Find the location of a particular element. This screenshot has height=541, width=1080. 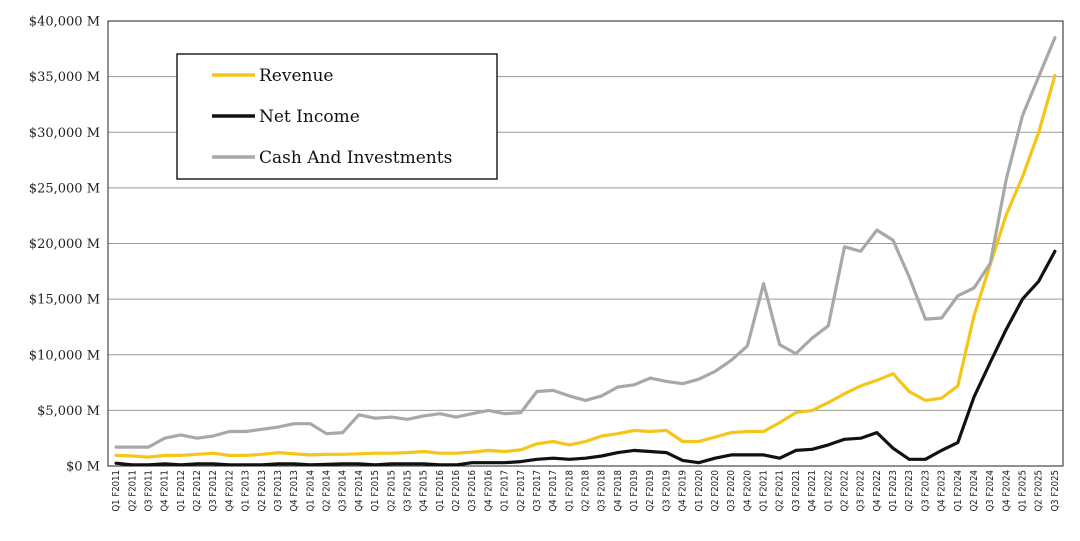

x-tick-label: Q3 F2025 is located at coordinates (1055, 491).